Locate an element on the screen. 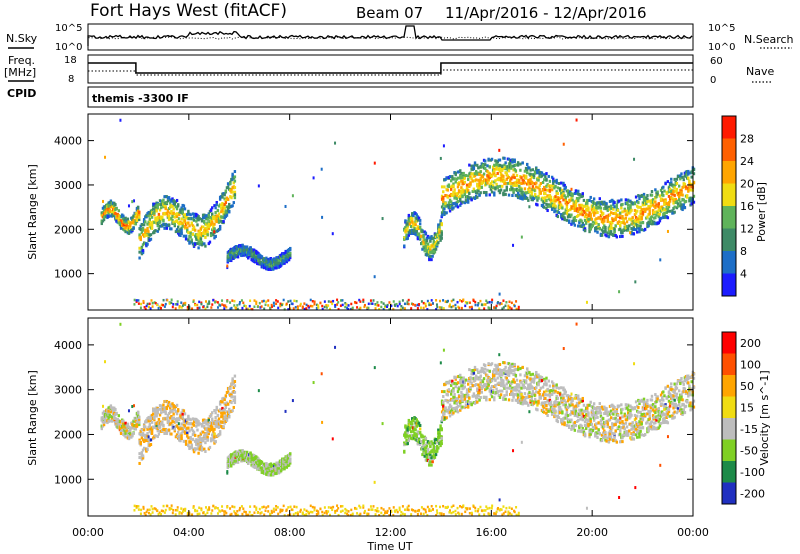  nave-trace is located at coordinates (390, 72).